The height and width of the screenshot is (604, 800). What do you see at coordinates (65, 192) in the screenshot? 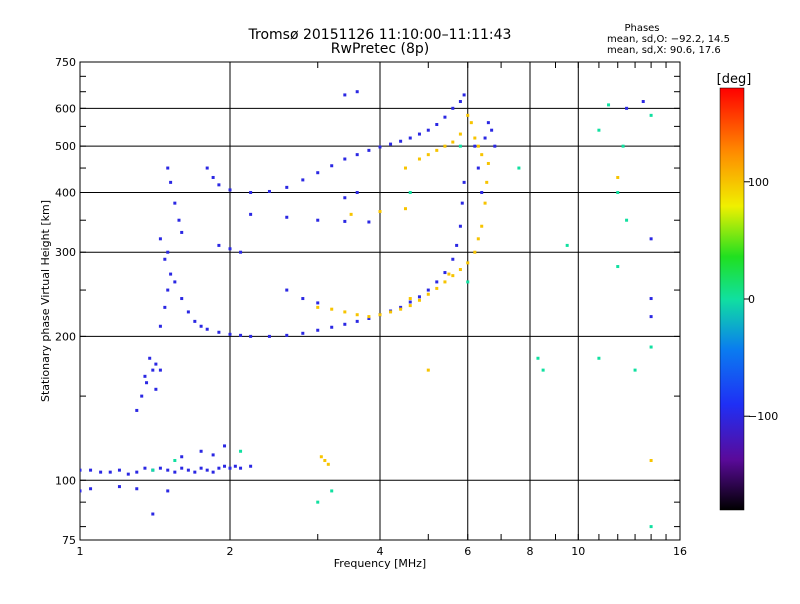
I see `y-tick-label: 400` at bounding box center [65, 192].